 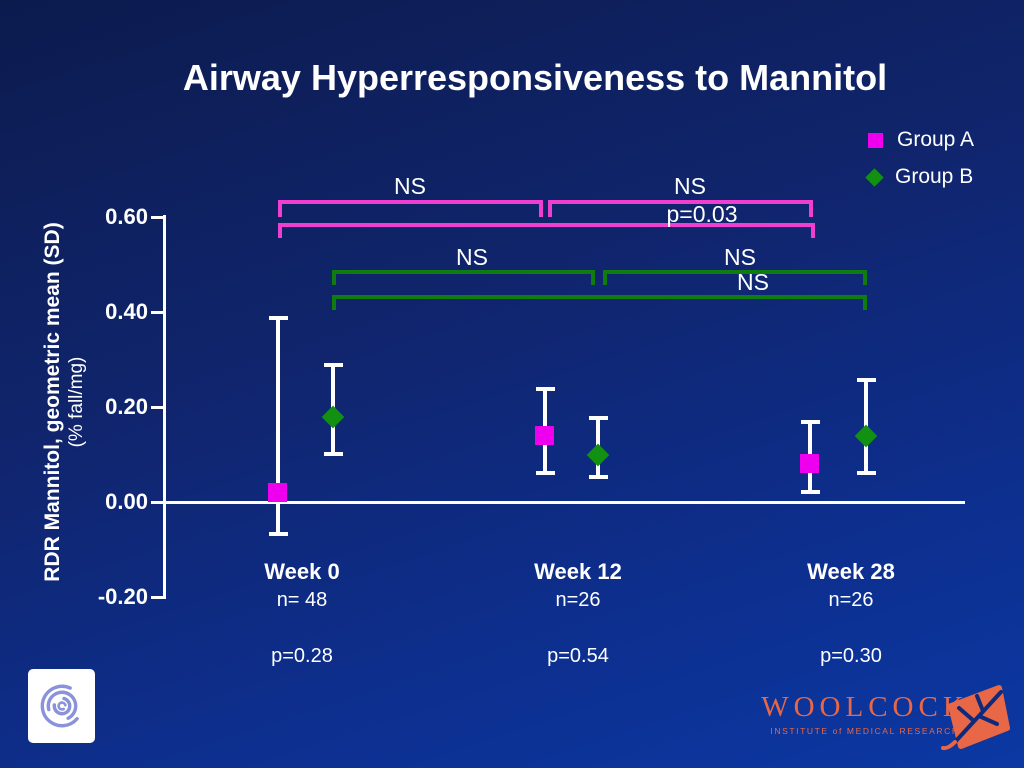 I want to click on significance-label-group_b-1: NS, so click(x=472, y=257).